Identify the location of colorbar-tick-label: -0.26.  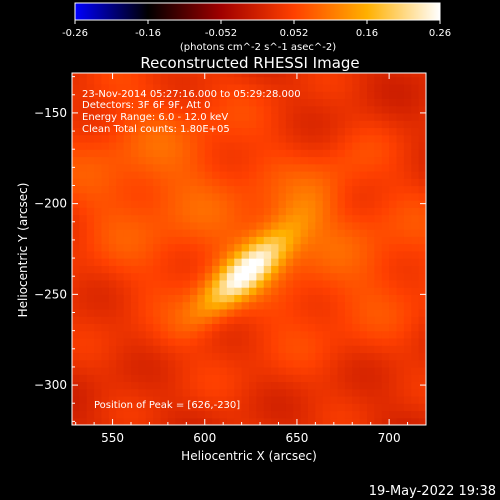
(75, 33).